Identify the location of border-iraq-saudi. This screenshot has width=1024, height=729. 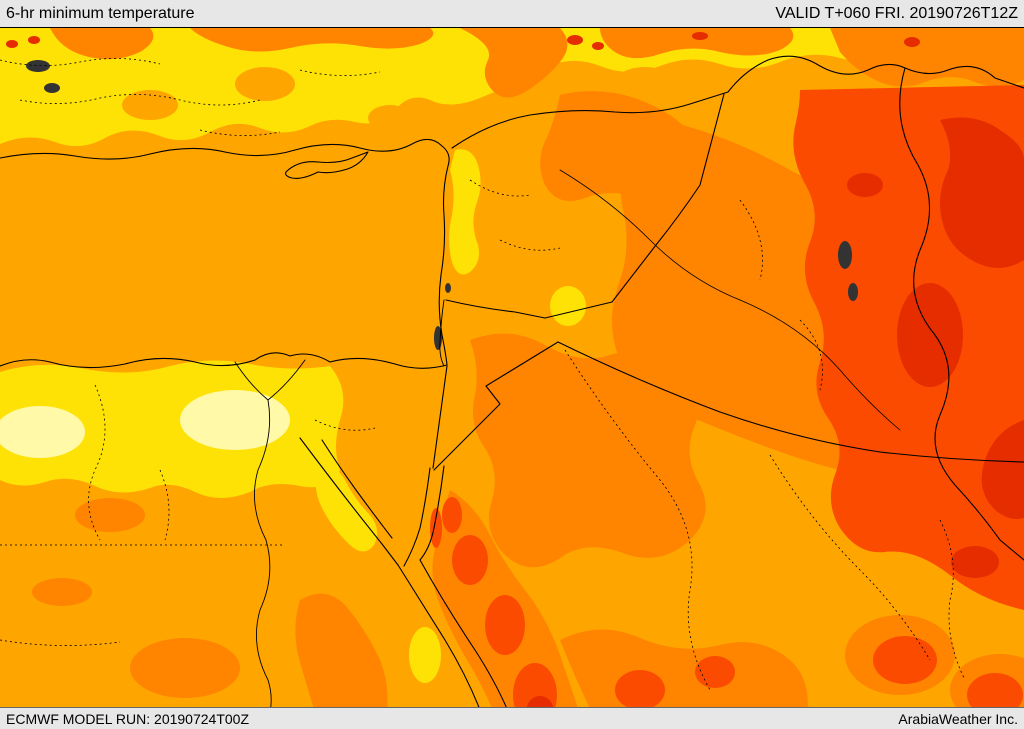
(790, 402).